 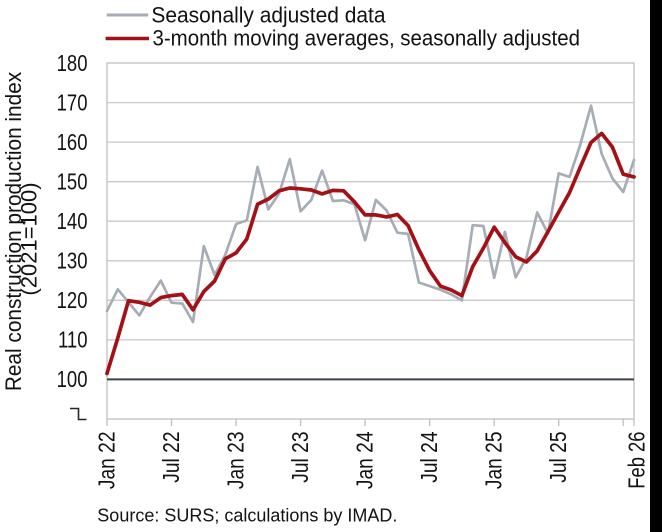 I want to click on svg-text: Jan 25, so click(x=494, y=461).